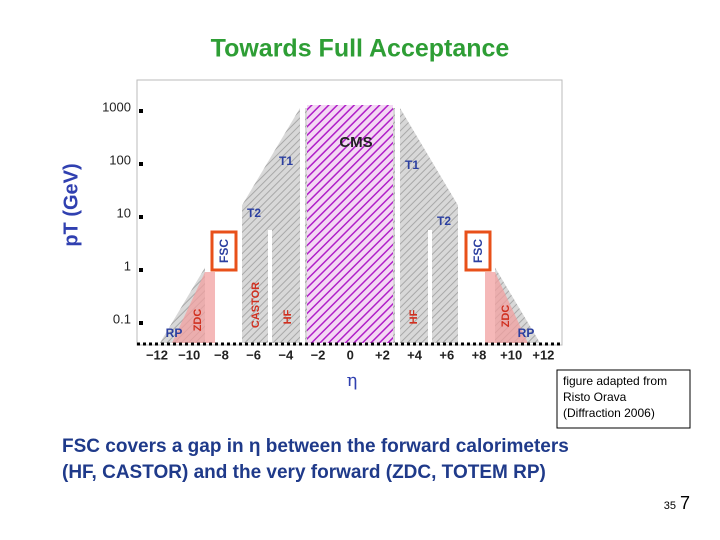  I want to click on note-line: figure adapted from, so click(615, 381).